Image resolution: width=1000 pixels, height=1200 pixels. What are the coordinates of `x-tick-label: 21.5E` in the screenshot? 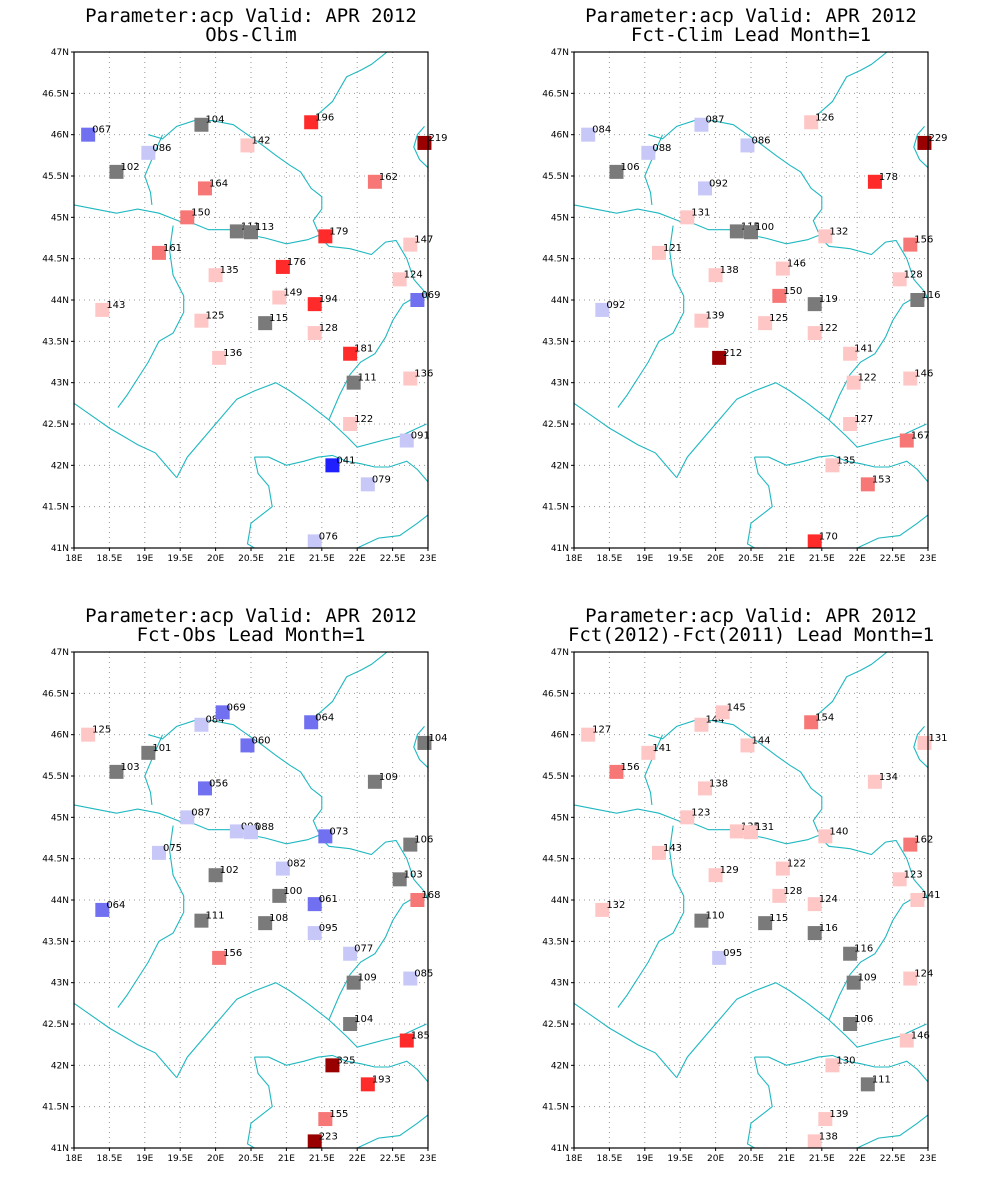 It's located at (822, 559).